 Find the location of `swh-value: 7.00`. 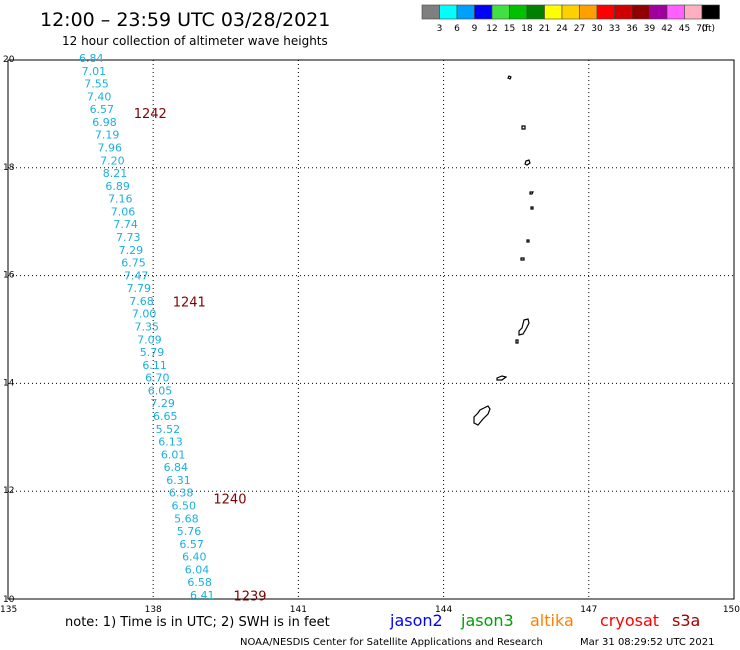

swh-value: 7.00 is located at coordinates (144, 314).